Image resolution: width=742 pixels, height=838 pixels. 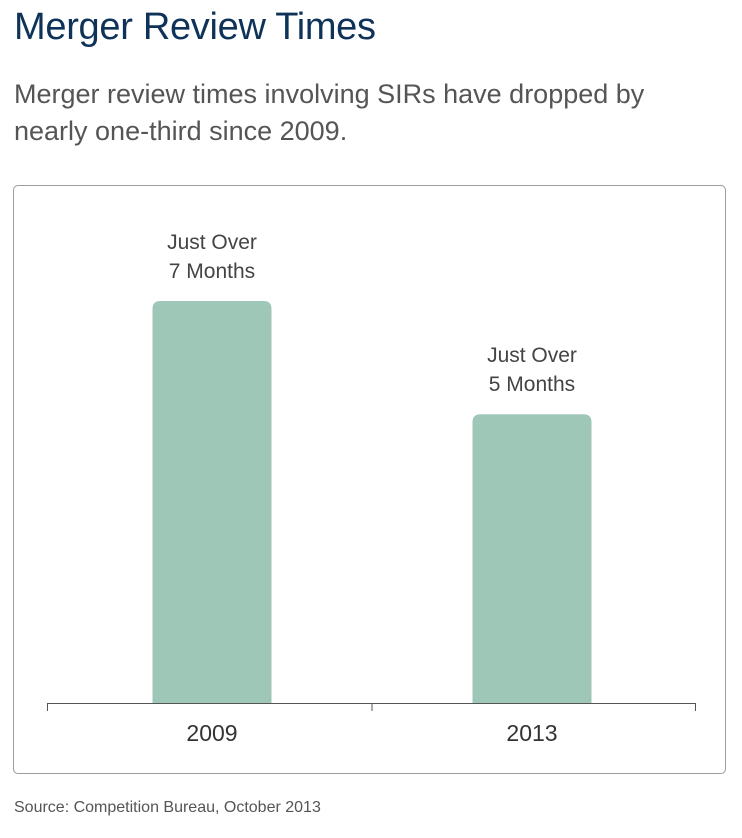 I want to click on data-label-2009-line-1: Just Over, so click(x=212, y=242).